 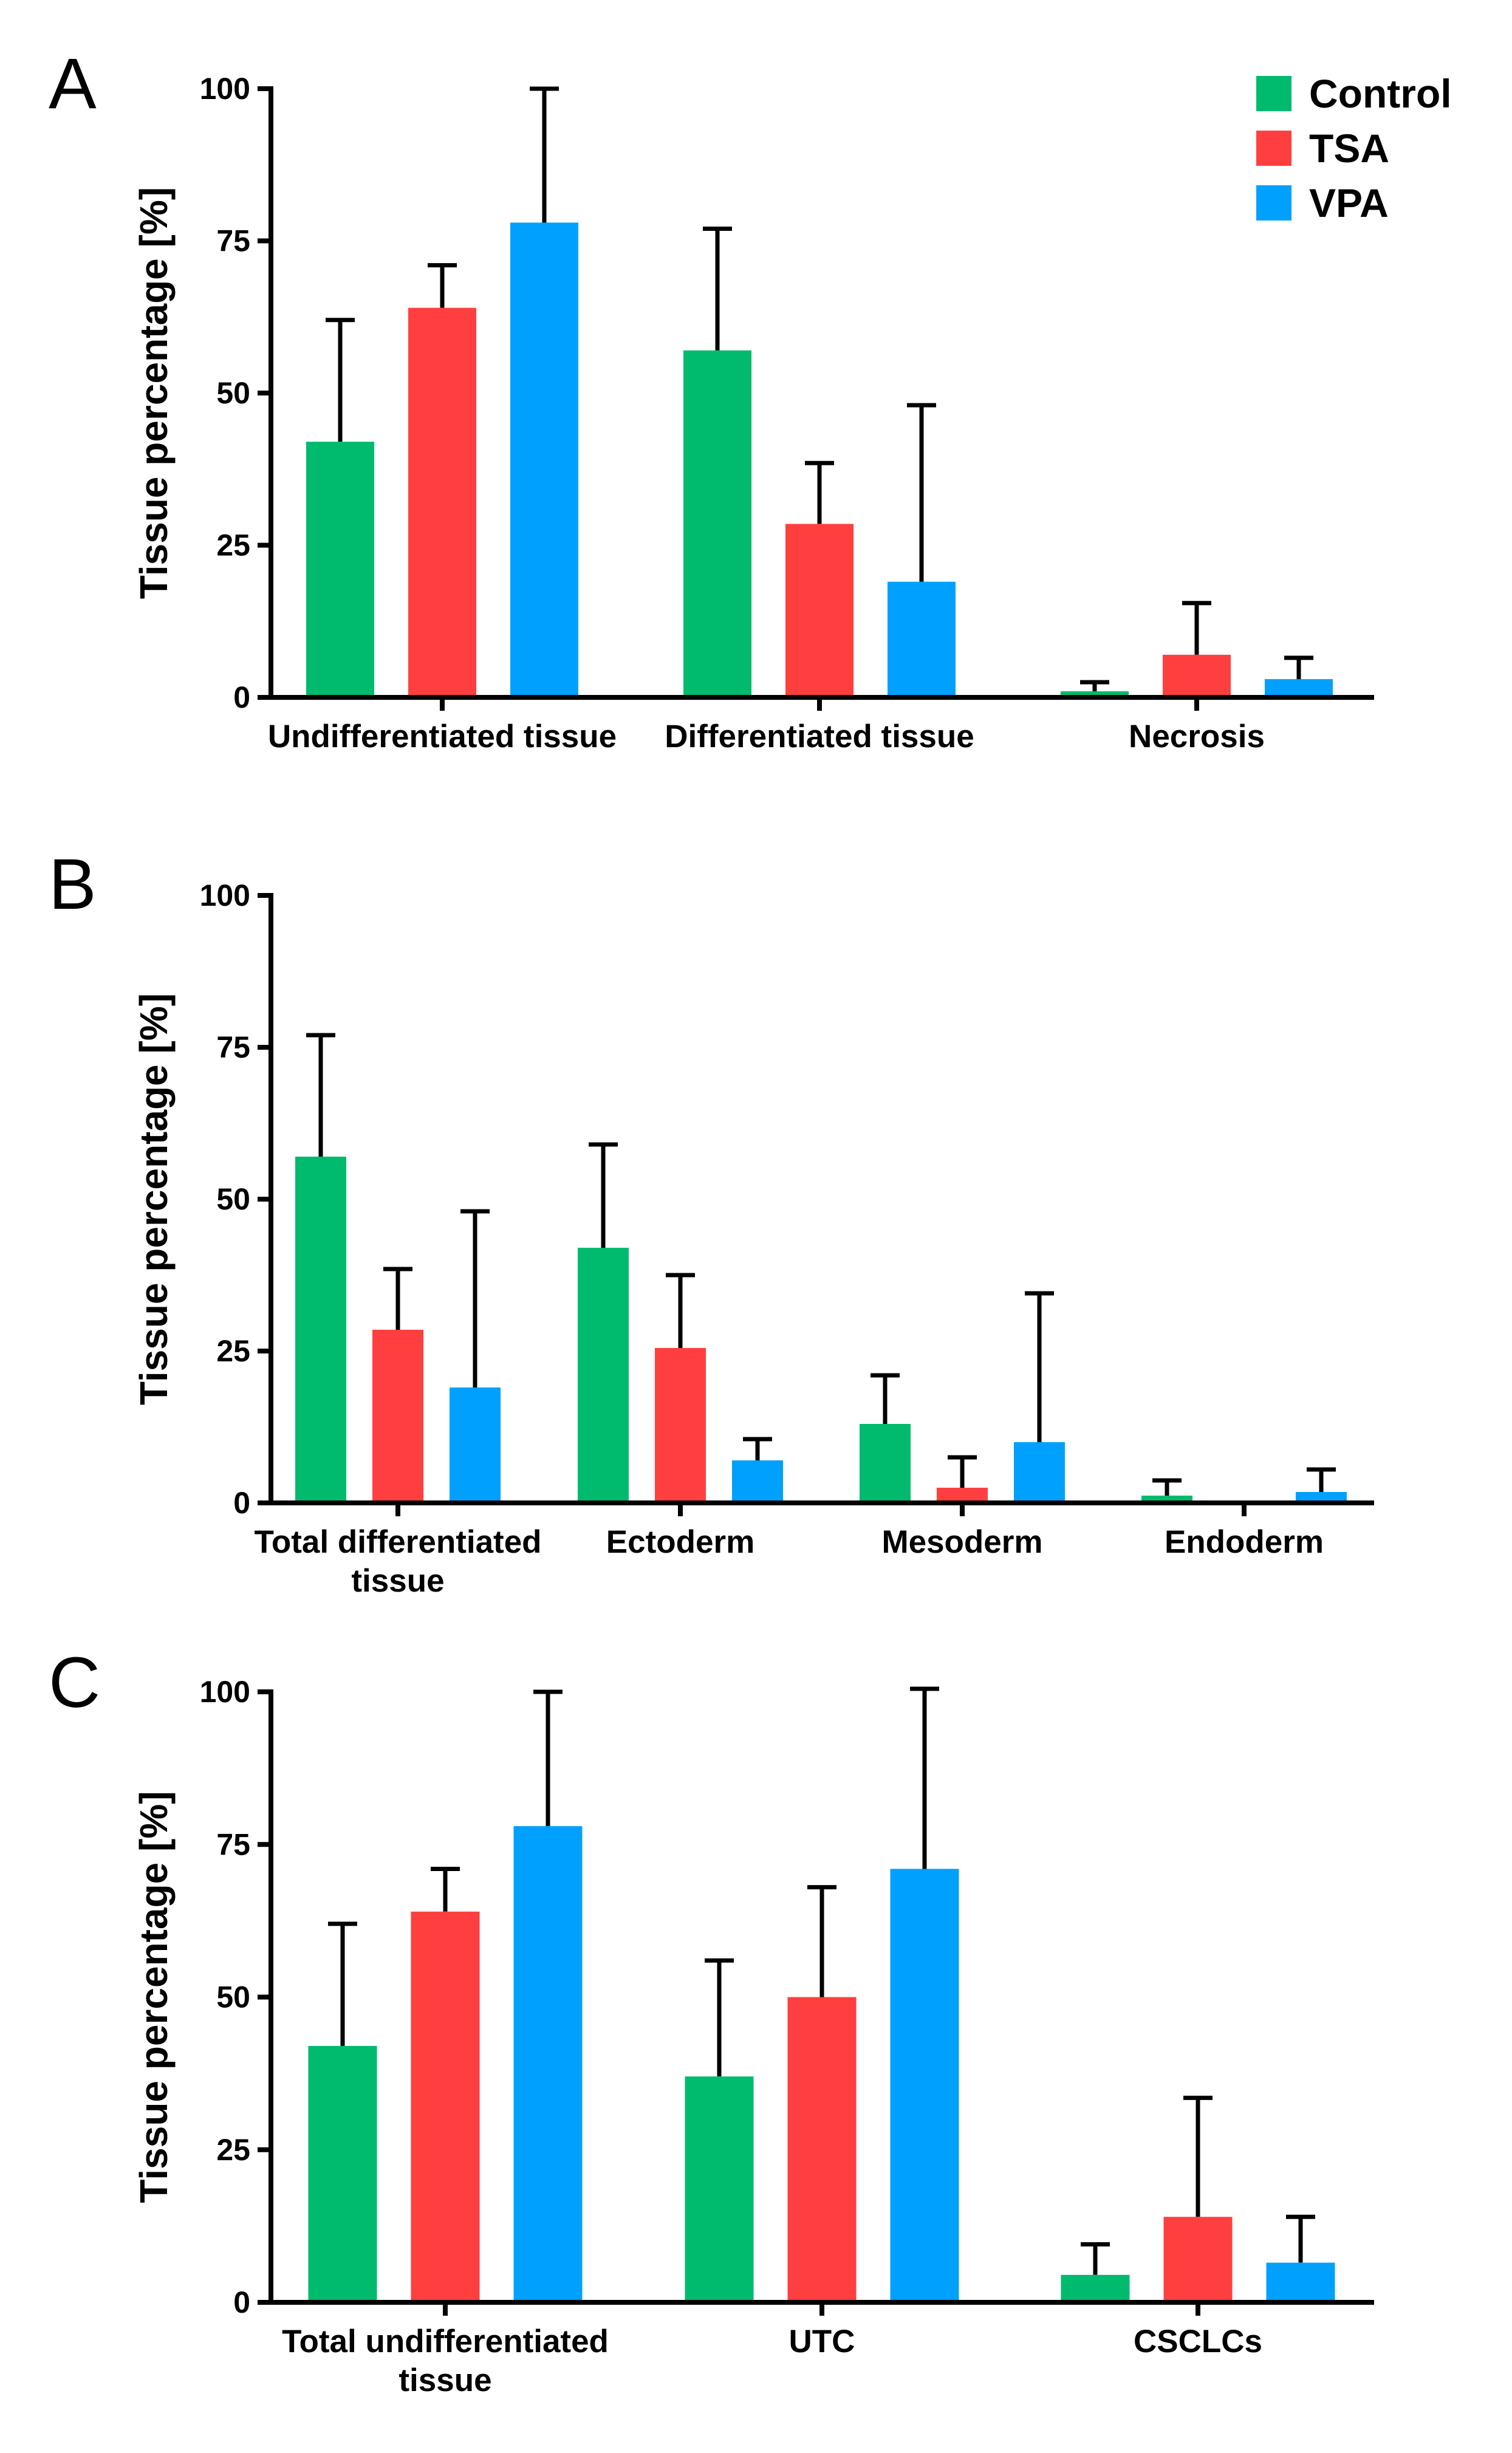 I want to click on category-label: Mesoderm, so click(x=961, y=1542).